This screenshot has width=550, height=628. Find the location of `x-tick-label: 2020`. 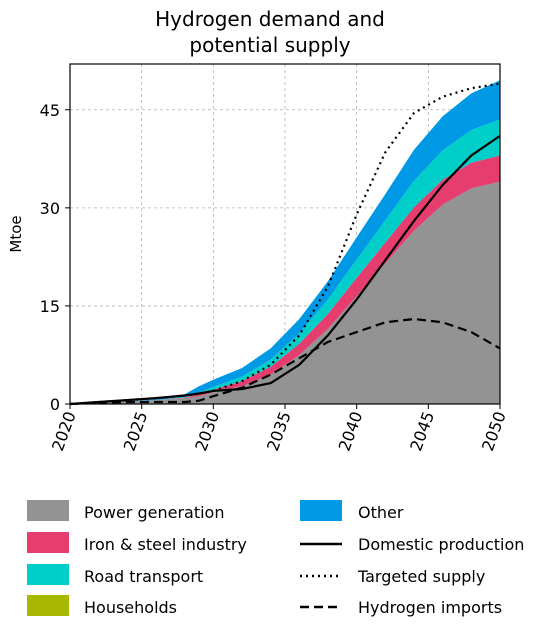

x-tick-label: 2020 is located at coordinates (64, 431).